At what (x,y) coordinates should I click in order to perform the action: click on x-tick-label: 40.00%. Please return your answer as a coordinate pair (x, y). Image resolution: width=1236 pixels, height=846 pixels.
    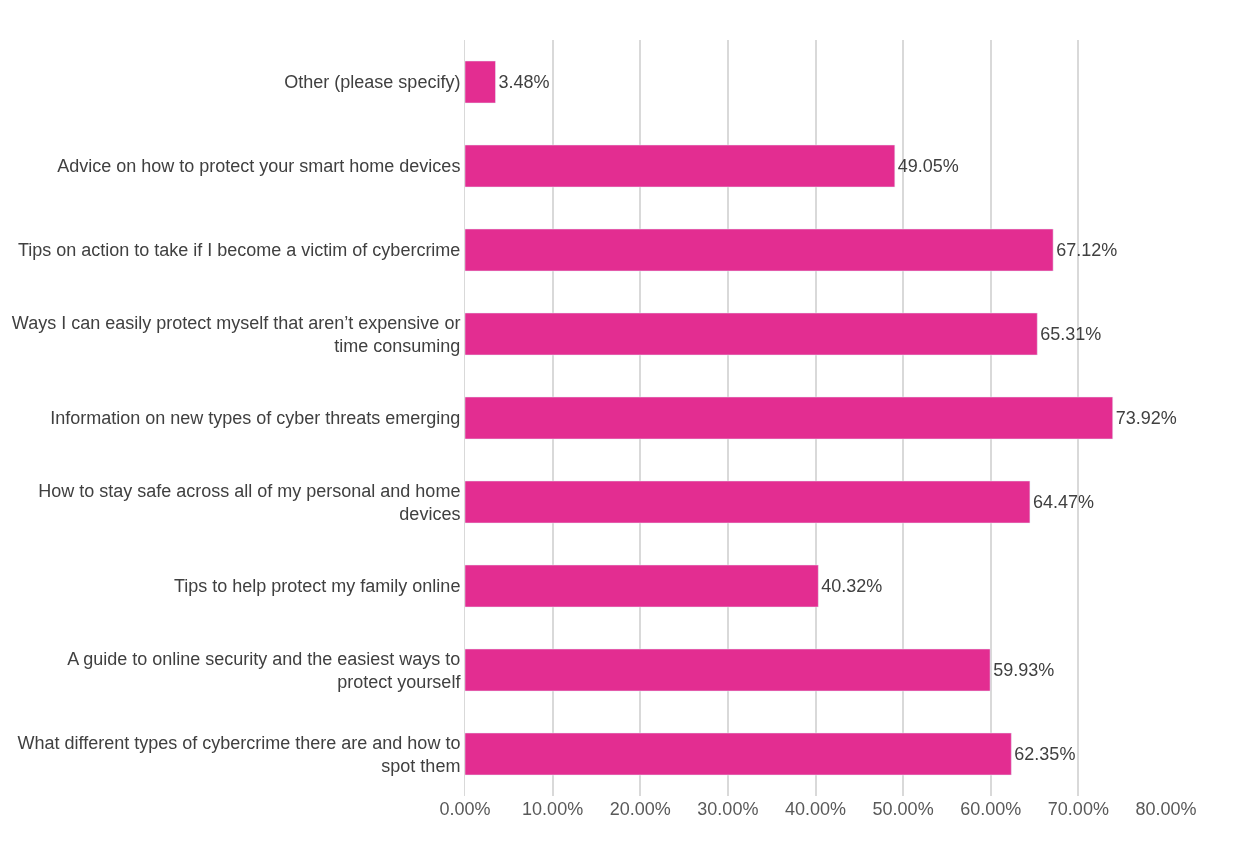
    Looking at the image, I should click on (815, 809).